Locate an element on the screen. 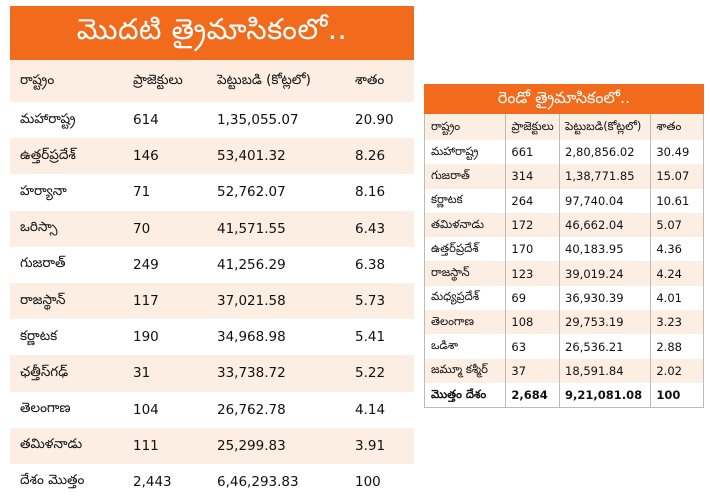 This screenshot has width=710, height=500. percent-cell: 5.07 is located at coordinates (669, 225).